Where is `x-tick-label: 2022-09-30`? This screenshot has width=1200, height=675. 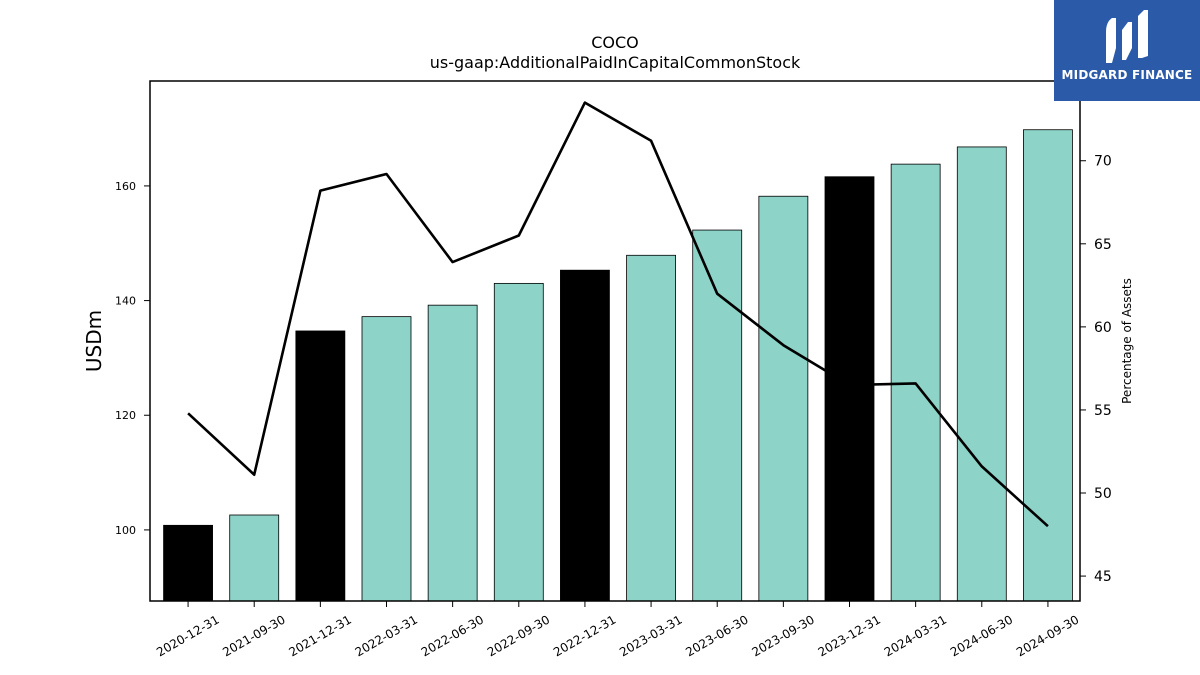
x-tick-label: 2022-09-30 is located at coordinates (518, 635).